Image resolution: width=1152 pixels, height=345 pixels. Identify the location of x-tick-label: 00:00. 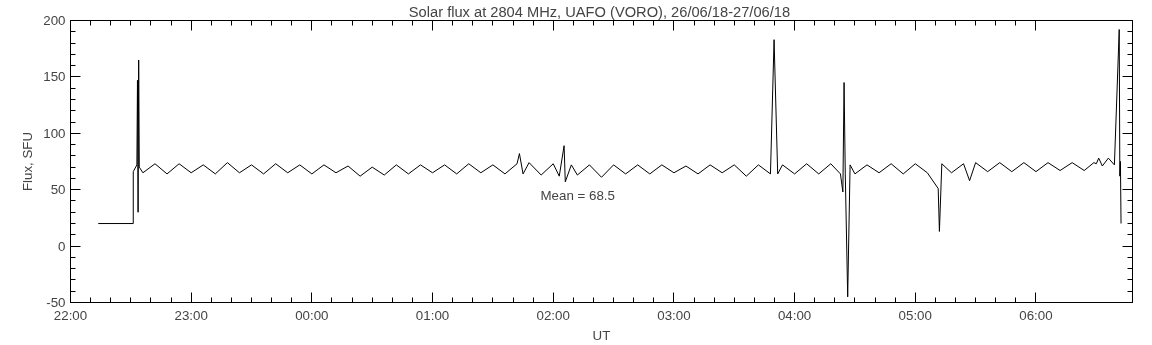
(312, 315).